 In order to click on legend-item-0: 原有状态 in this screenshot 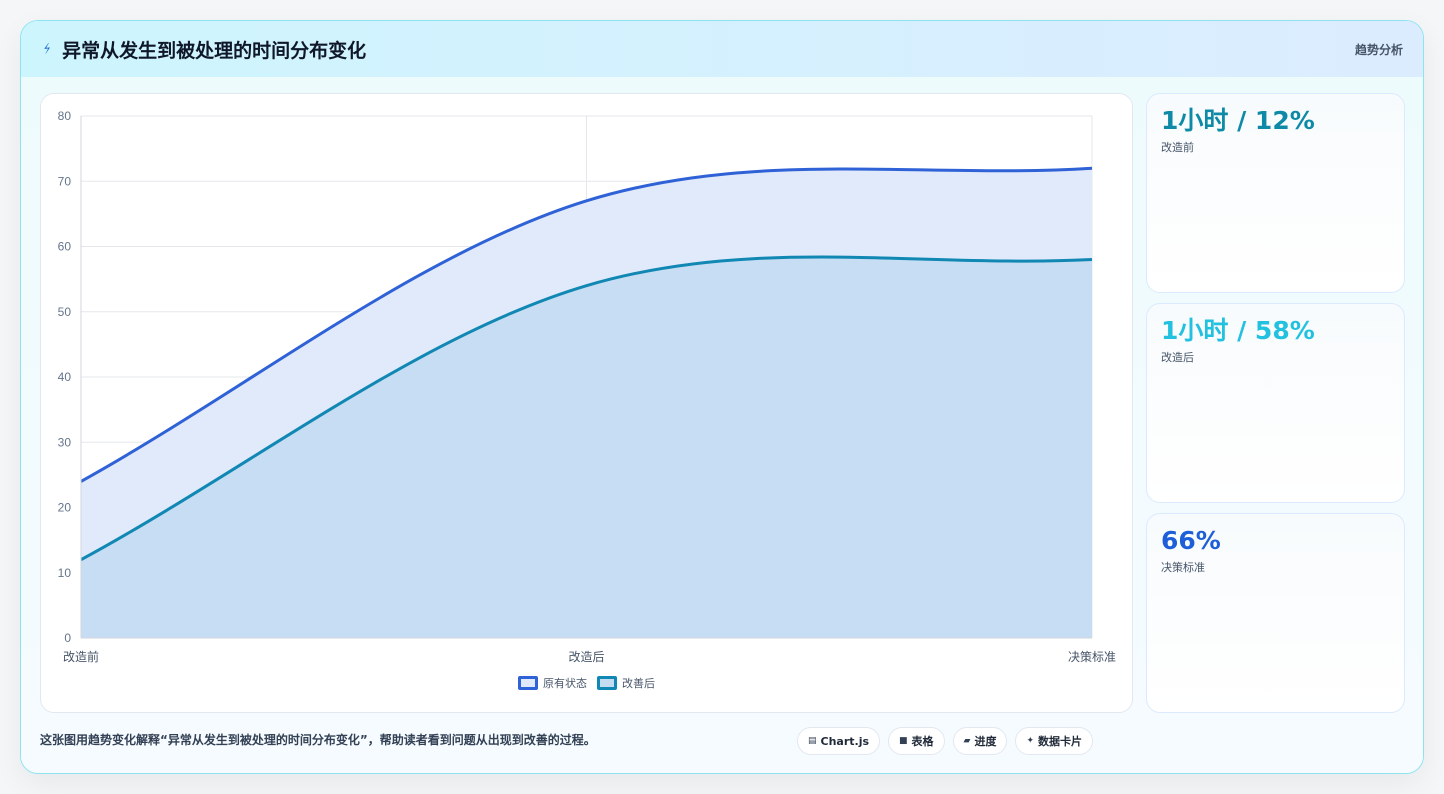, I will do `click(552, 683)`.